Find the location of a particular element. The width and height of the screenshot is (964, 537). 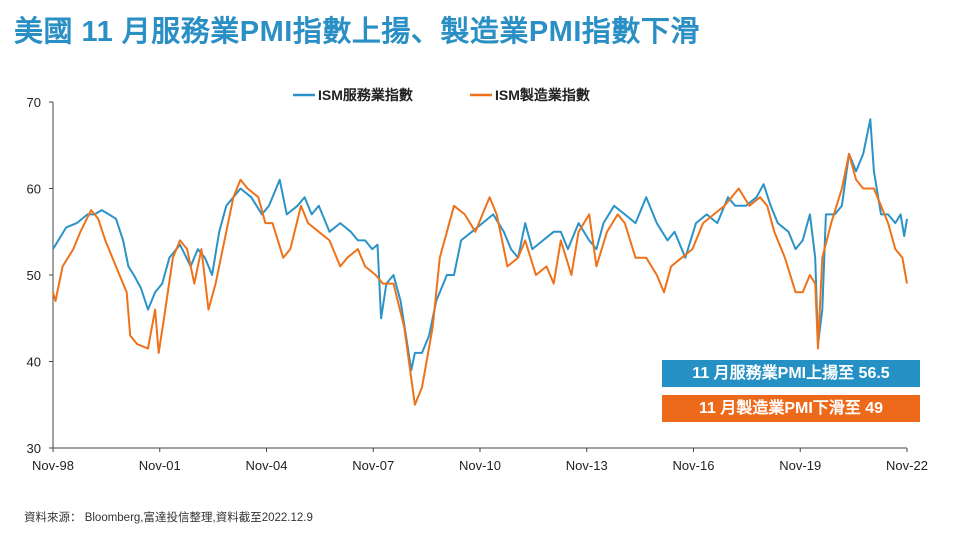

page-title: 美國 11 月服務業PMI指數上揚、製造業PMI指數下滑 is located at coordinates (357, 32).